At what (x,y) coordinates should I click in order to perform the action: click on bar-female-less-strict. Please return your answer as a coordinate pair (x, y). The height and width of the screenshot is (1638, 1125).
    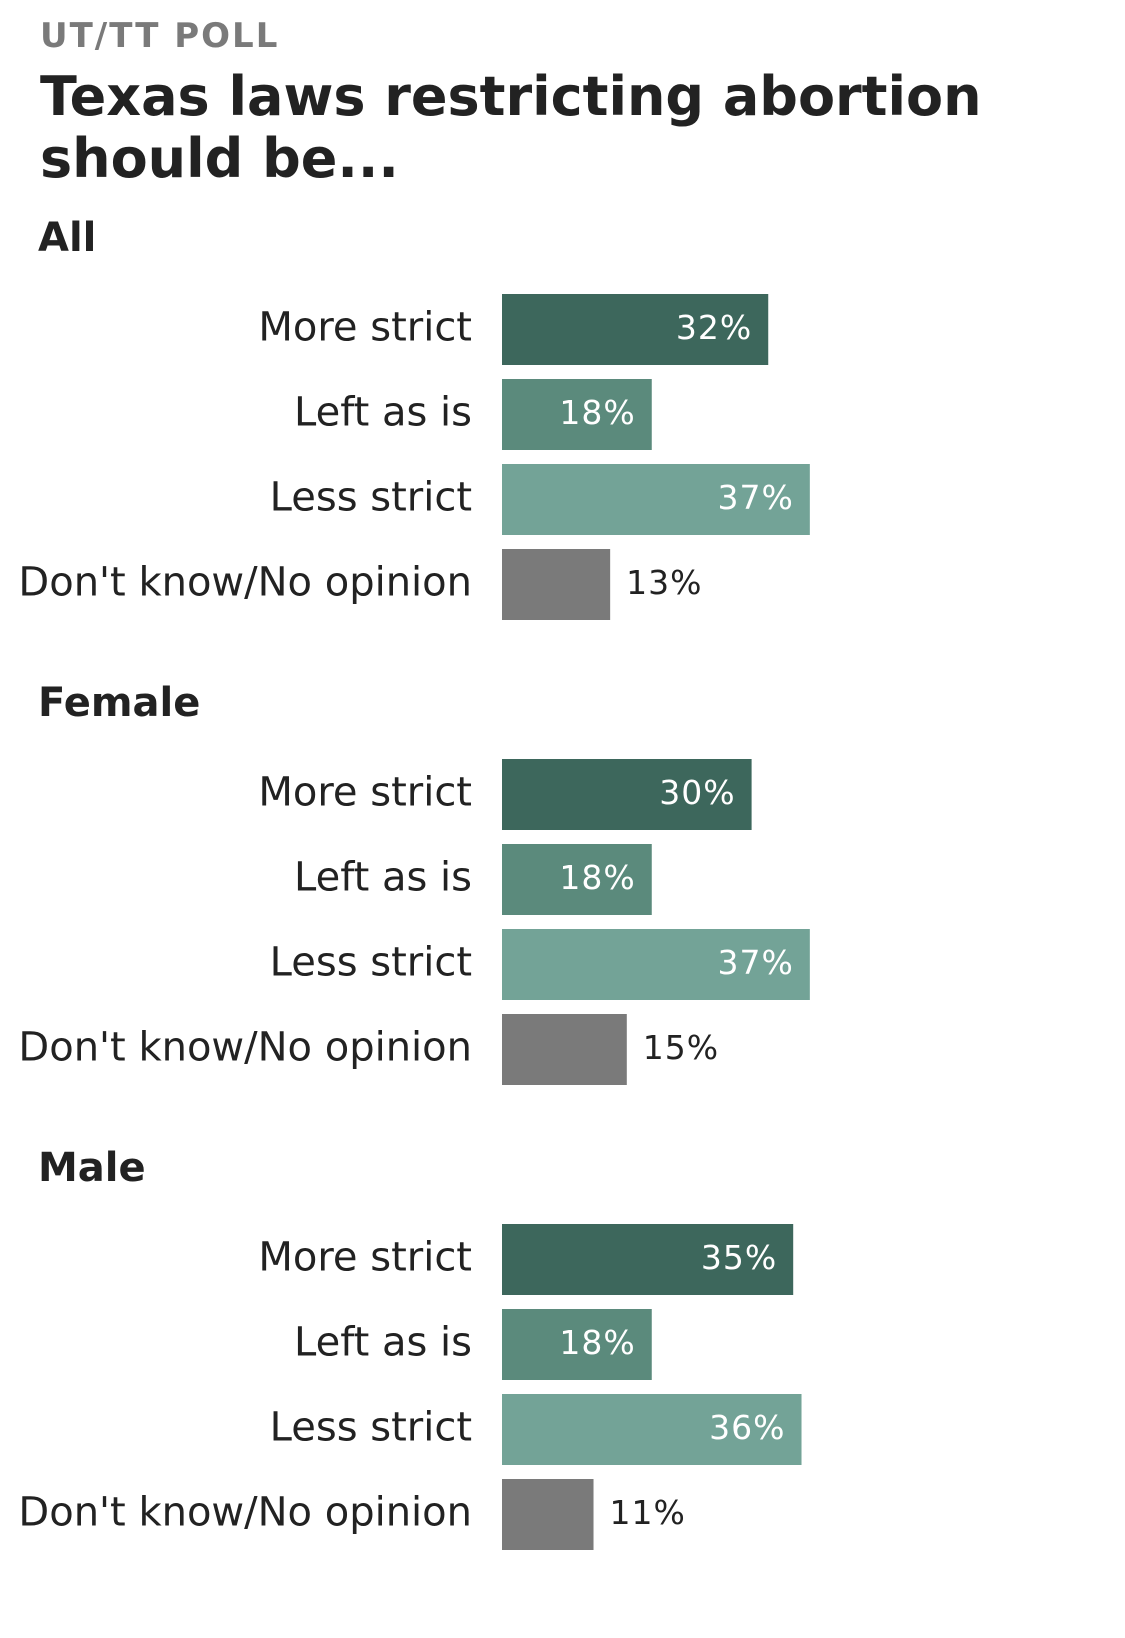
    Looking at the image, I should click on (656, 964).